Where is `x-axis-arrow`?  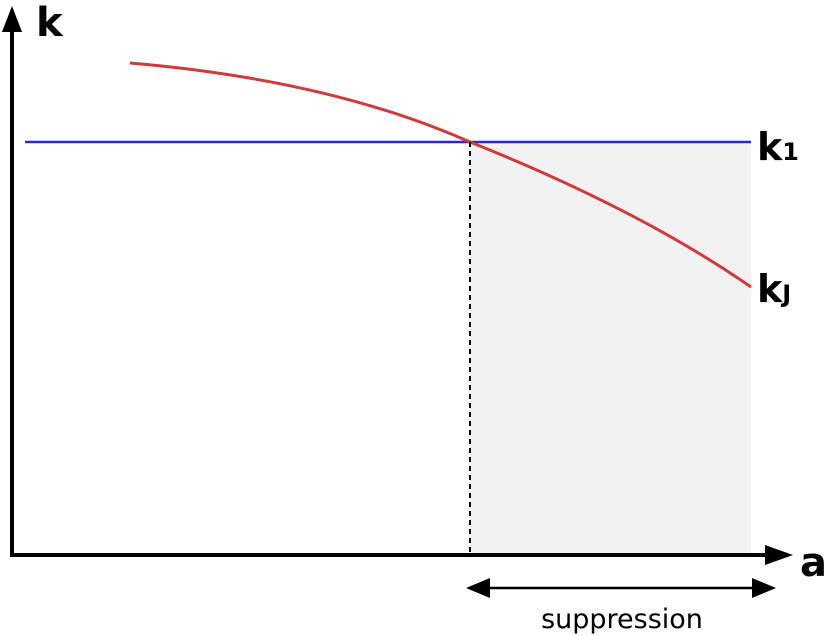
x-axis-arrow is located at coordinates (779, 555).